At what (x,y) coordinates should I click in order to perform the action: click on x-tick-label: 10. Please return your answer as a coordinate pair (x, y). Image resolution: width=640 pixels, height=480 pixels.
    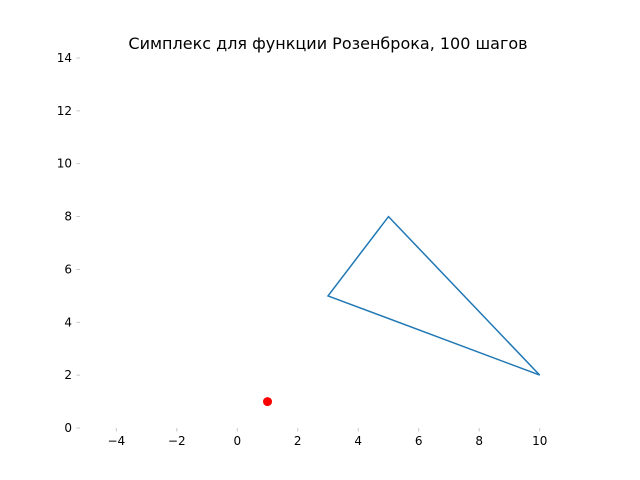
    Looking at the image, I should click on (539, 441).